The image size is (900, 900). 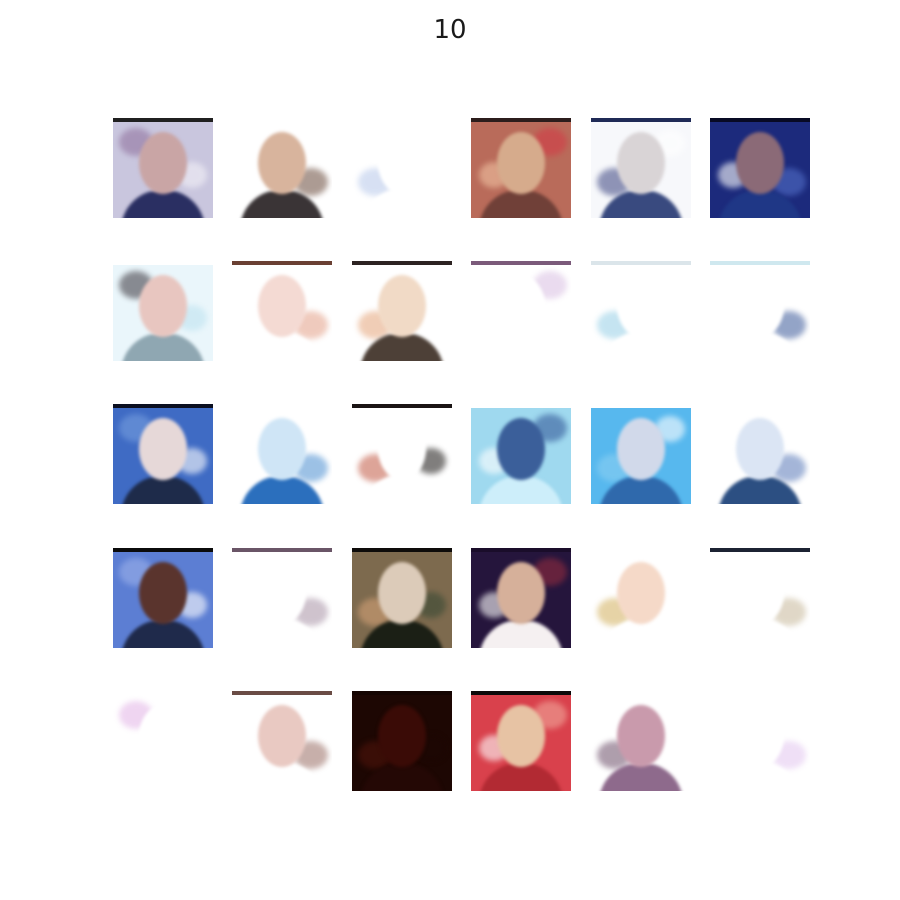 What do you see at coordinates (450, 30) in the screenshot?
I see `figure-title: 10` at bounding box center [450, 30].